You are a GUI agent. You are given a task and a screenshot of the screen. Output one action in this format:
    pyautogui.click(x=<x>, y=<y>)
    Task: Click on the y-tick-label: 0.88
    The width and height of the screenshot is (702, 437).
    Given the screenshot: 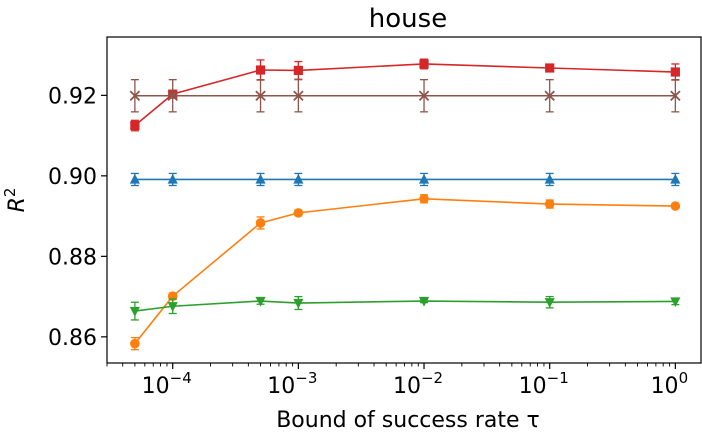 What is the action you would take?
    pyautogui.click(x=72, y=257)
    